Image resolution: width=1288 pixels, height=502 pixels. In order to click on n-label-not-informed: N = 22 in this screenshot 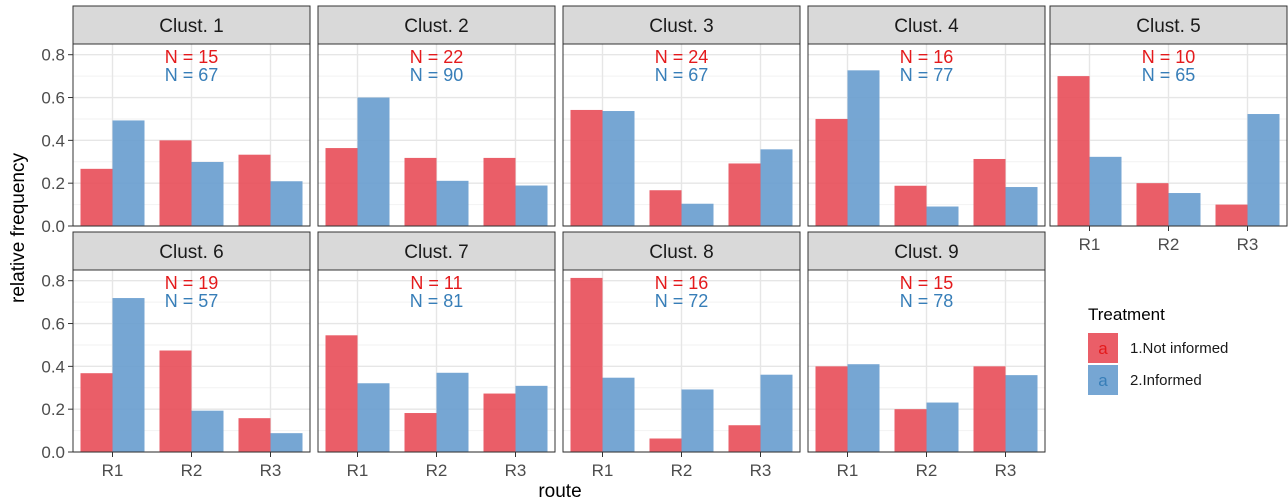, I will do `click(437, 57)`.